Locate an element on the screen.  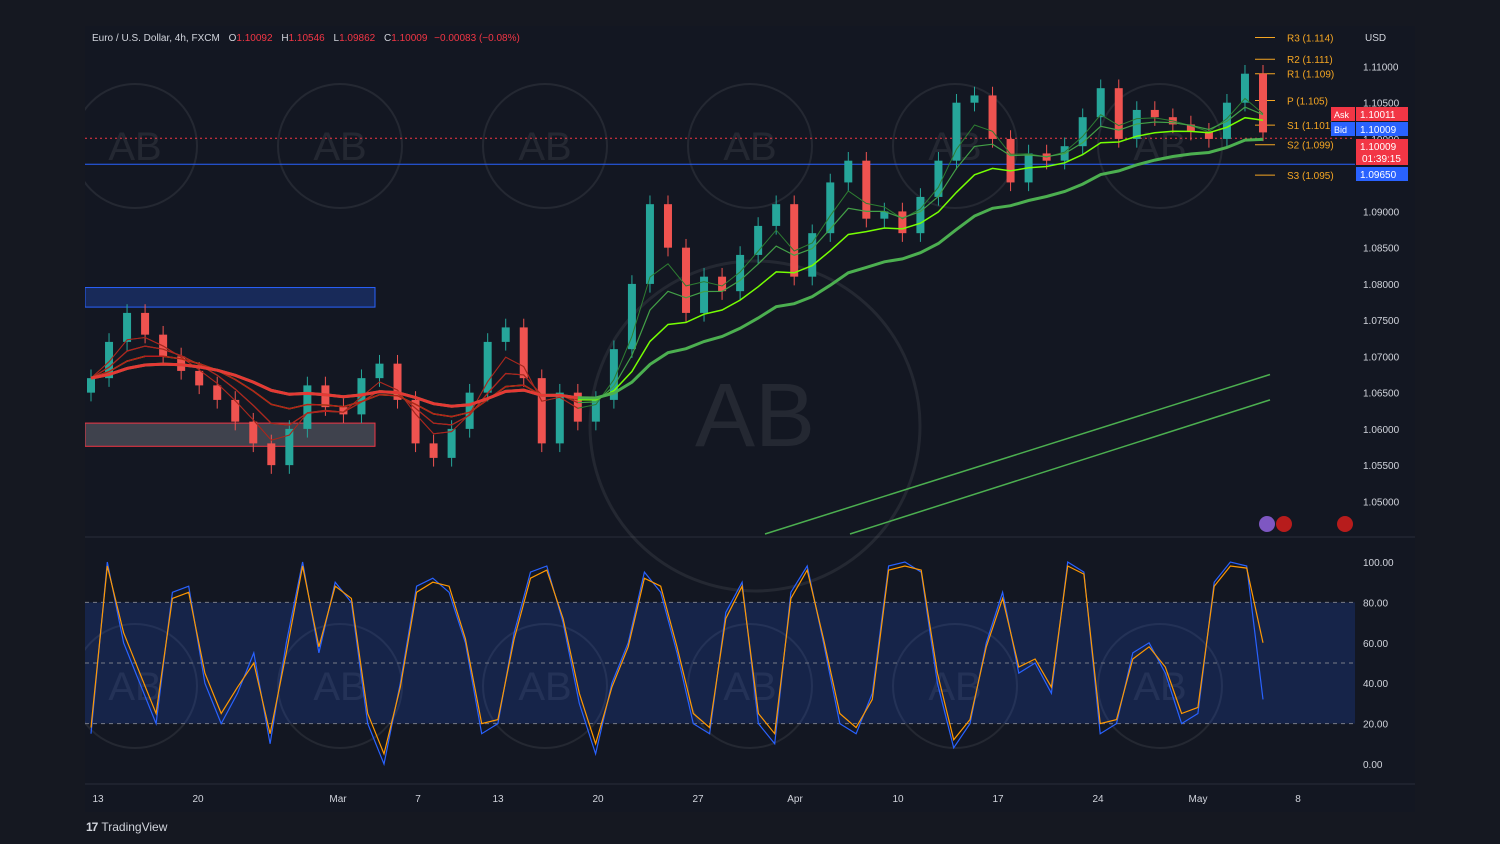
time-tick-label: 17 is located at coordinates (998, 799).